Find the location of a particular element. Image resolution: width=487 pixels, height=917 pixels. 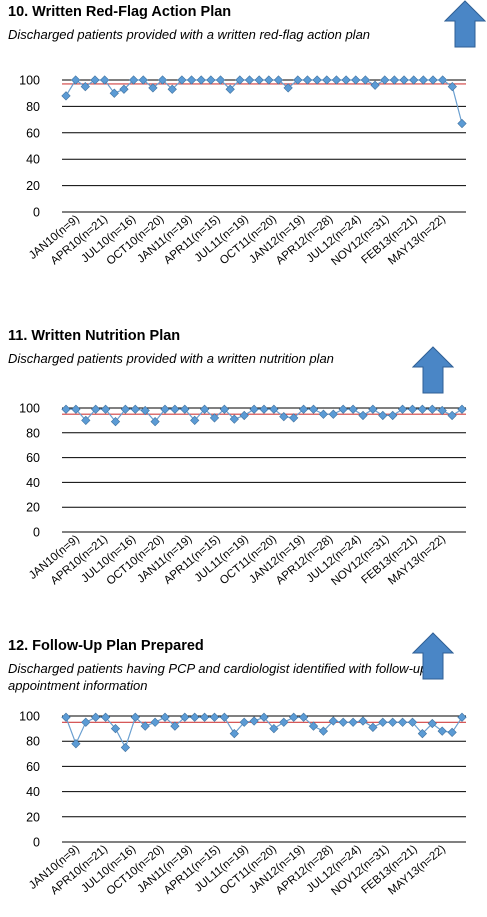

y-tick-label: 0 is located at coordinates (36, 843).